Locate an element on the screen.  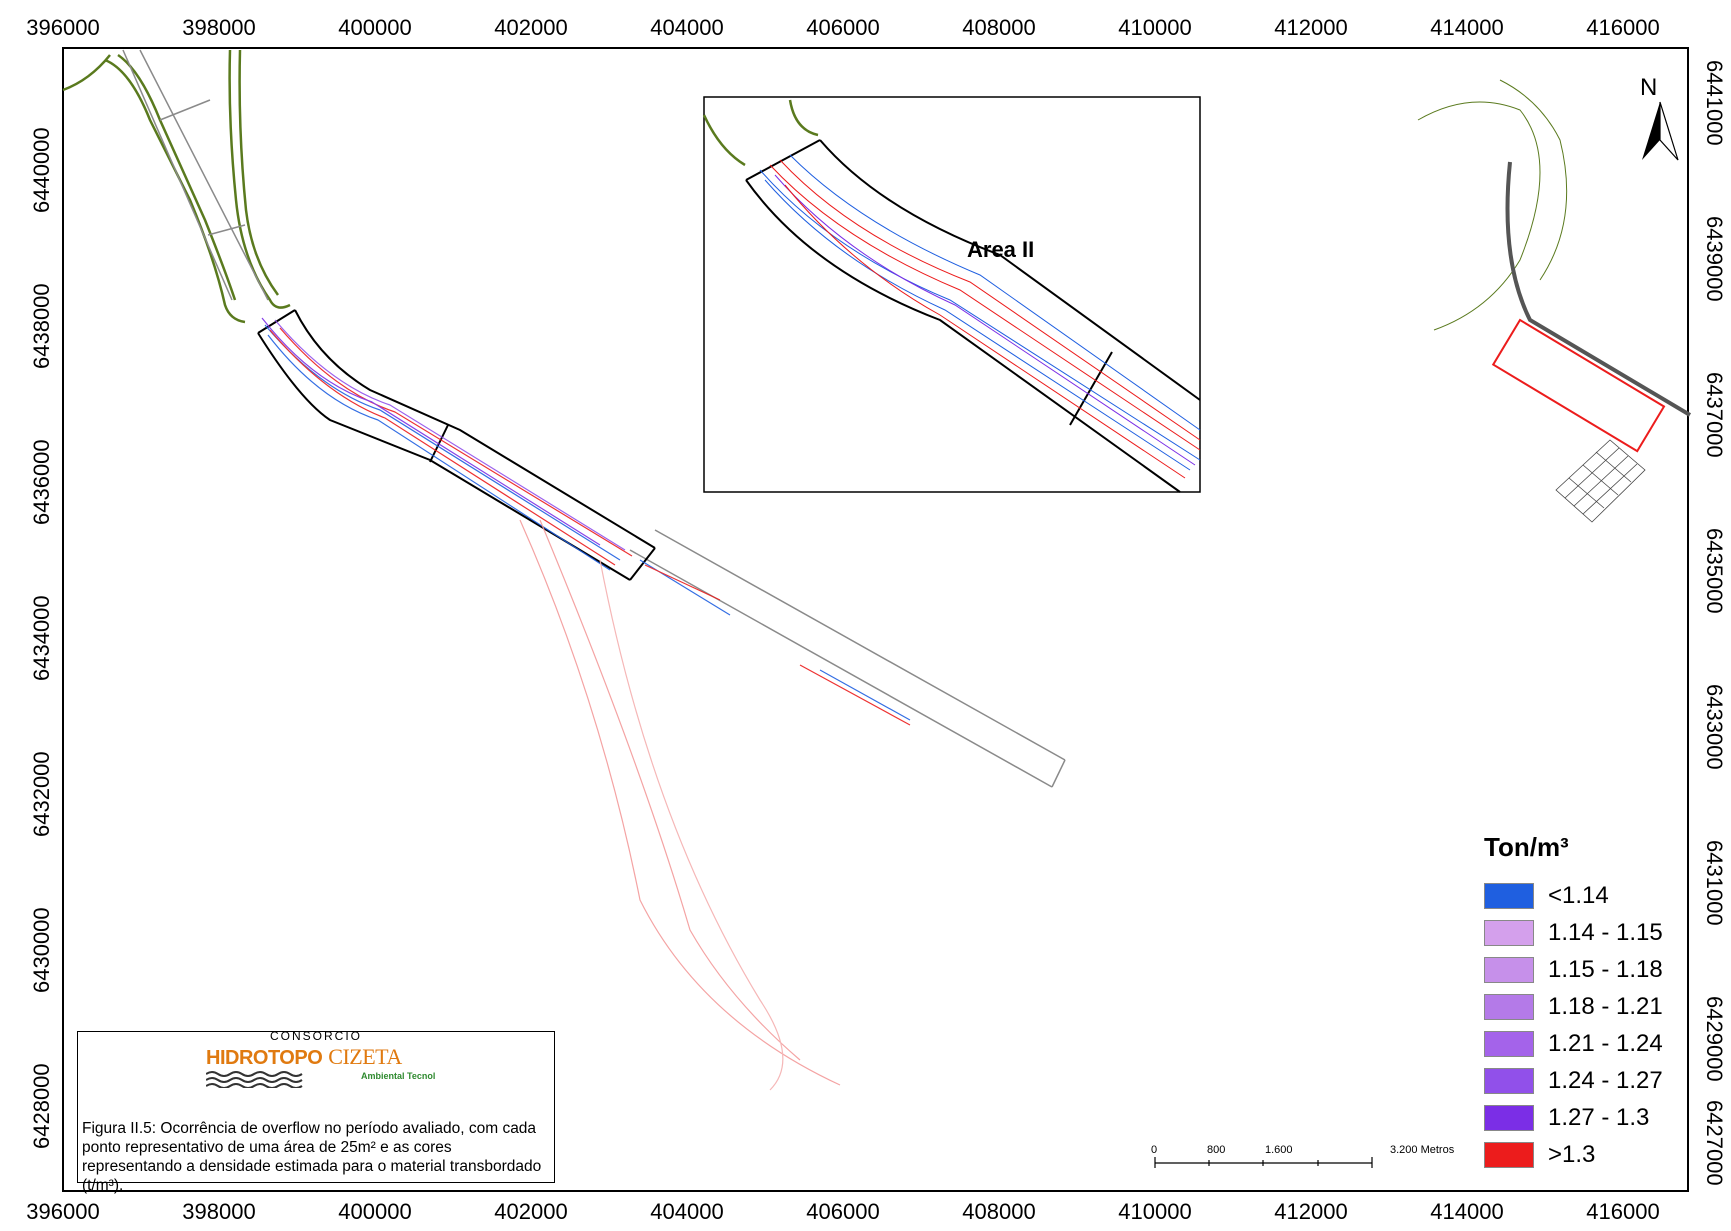
legend-item: 1.24 - 1.27 is located at coordinates (1573, 1080).